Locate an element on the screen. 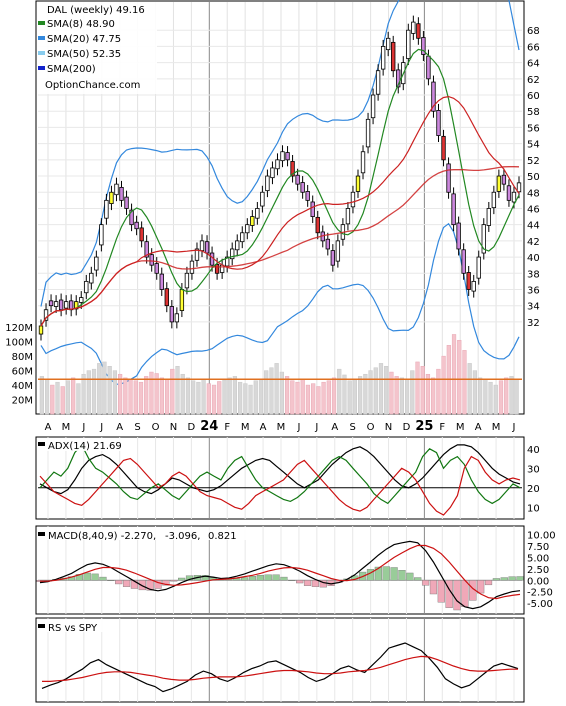  price-tick-label: 50 is located at coordinates (533, 177).